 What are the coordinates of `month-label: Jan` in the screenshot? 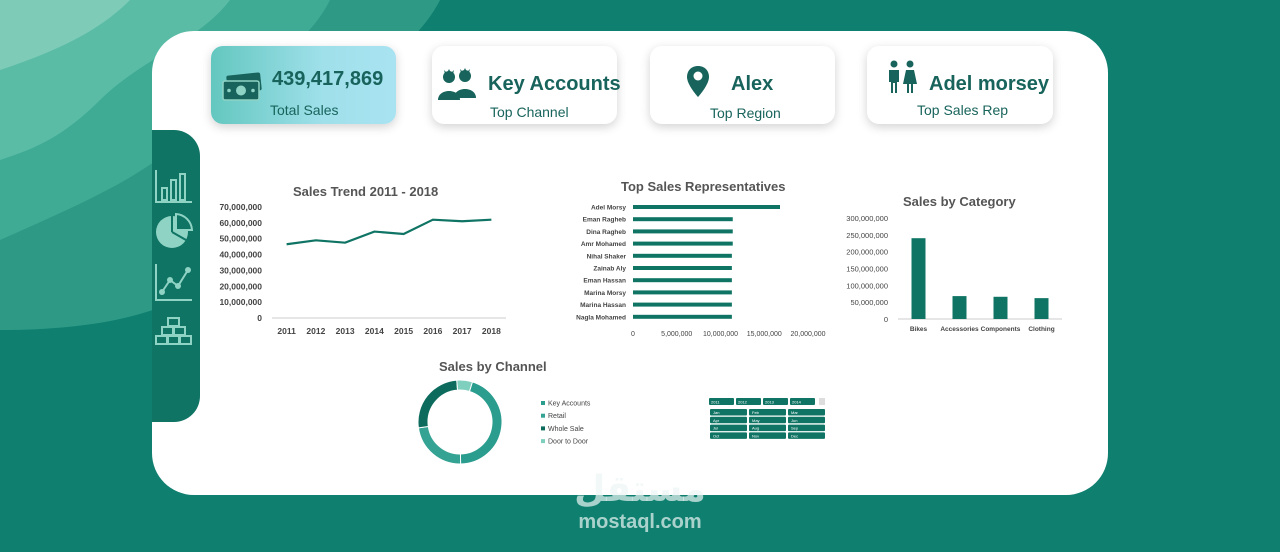 It's located at (716, 412).